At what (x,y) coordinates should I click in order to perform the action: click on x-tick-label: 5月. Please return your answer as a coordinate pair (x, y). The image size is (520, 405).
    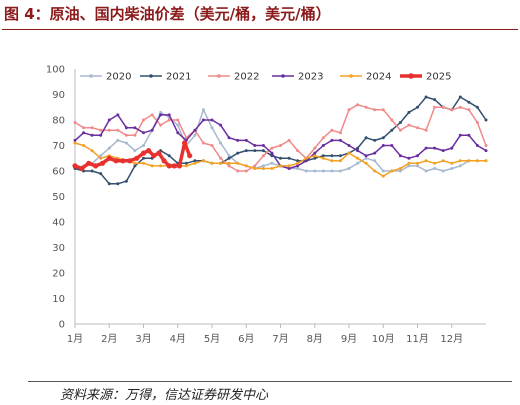
    Looking at the image, I should click on (212, 339).